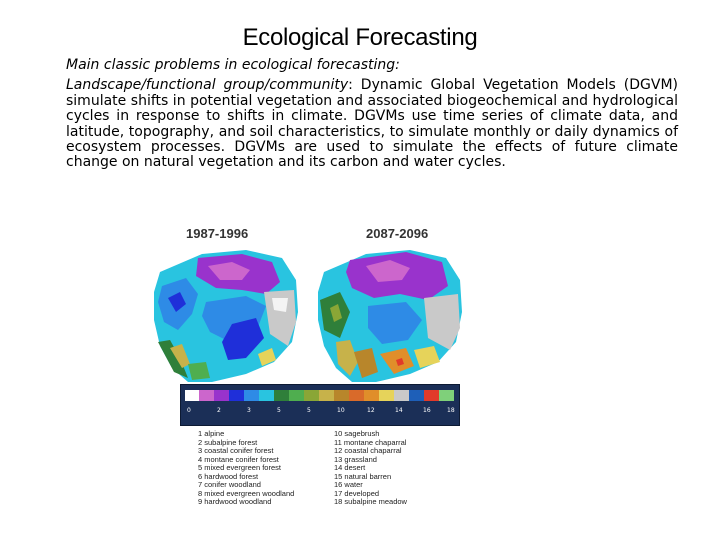 This screenshot has width=720, height=540. I want to click on legend-item: 16 water, so click(348, 484).